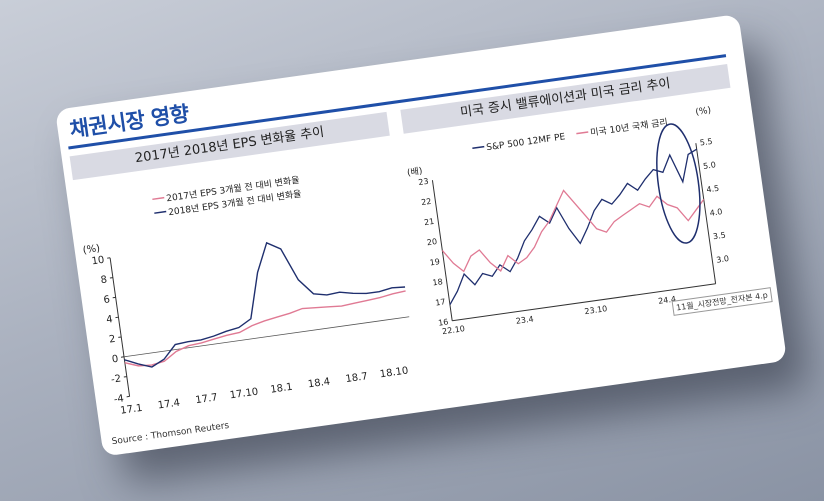  Describe the element at coordinates (667, 299) in the screenshot. I see `x-tick-label: 24.4` at that location.